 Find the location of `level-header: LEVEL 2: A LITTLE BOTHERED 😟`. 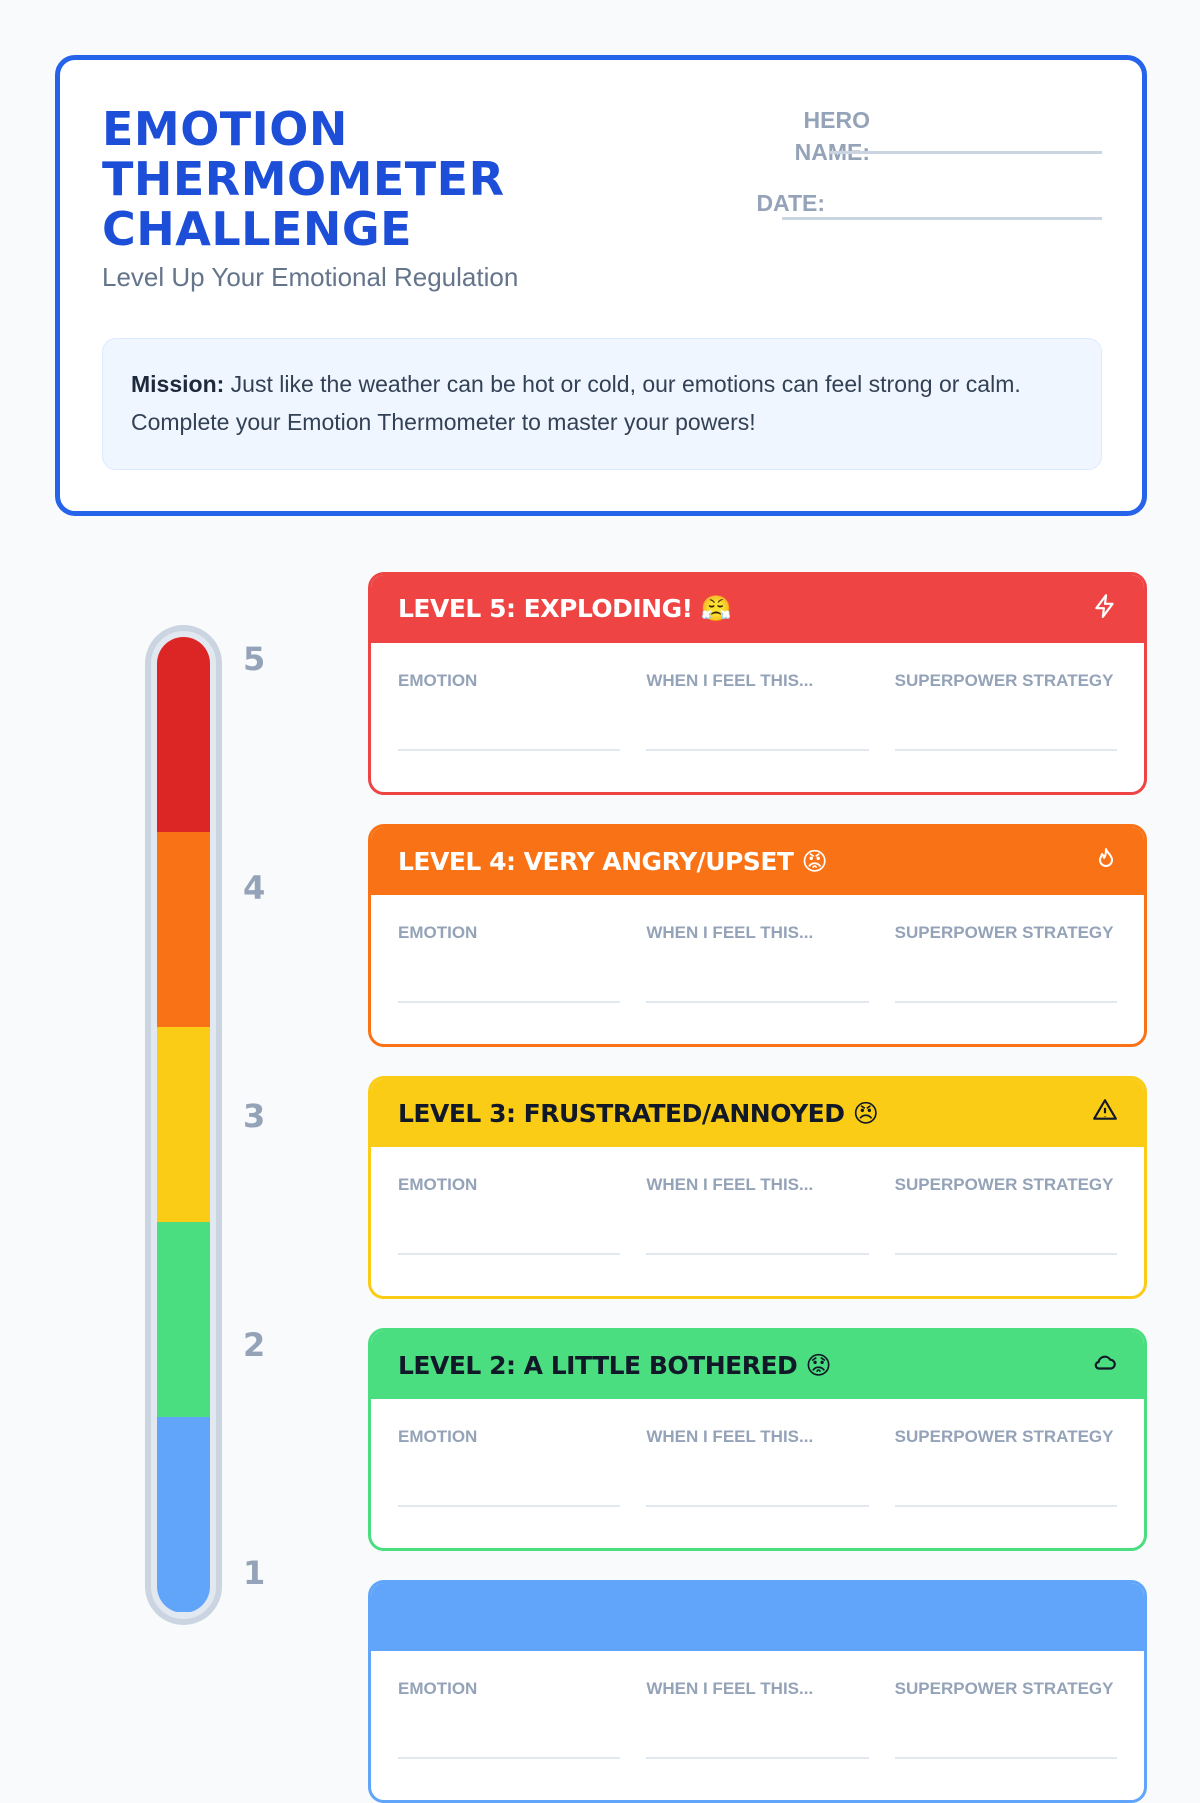

level-header: LEVEL 2: A LITTLE BOTHERED 😟 is located at coordinates (757, 1365).